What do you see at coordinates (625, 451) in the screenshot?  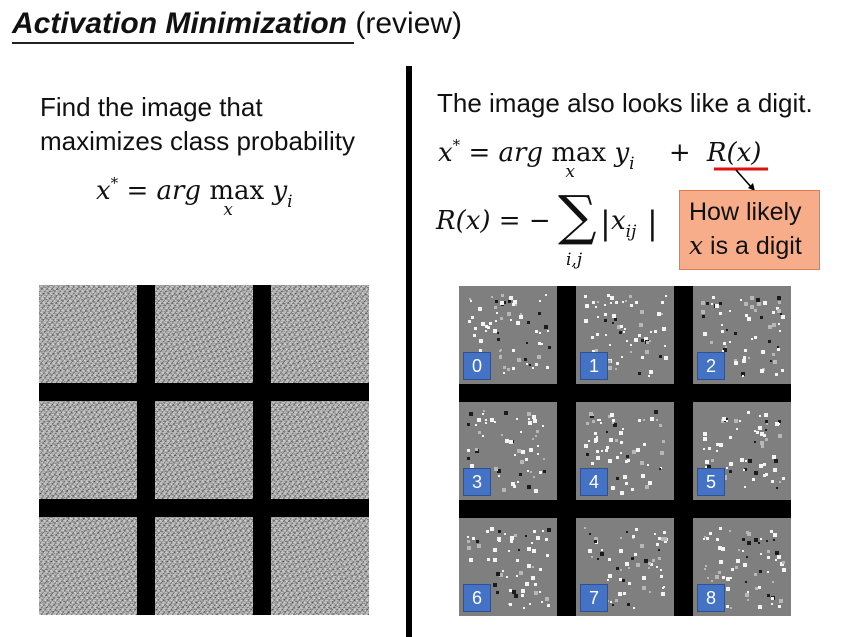 I see `digit-cell-4: 4` at bounding box center [625, 451].